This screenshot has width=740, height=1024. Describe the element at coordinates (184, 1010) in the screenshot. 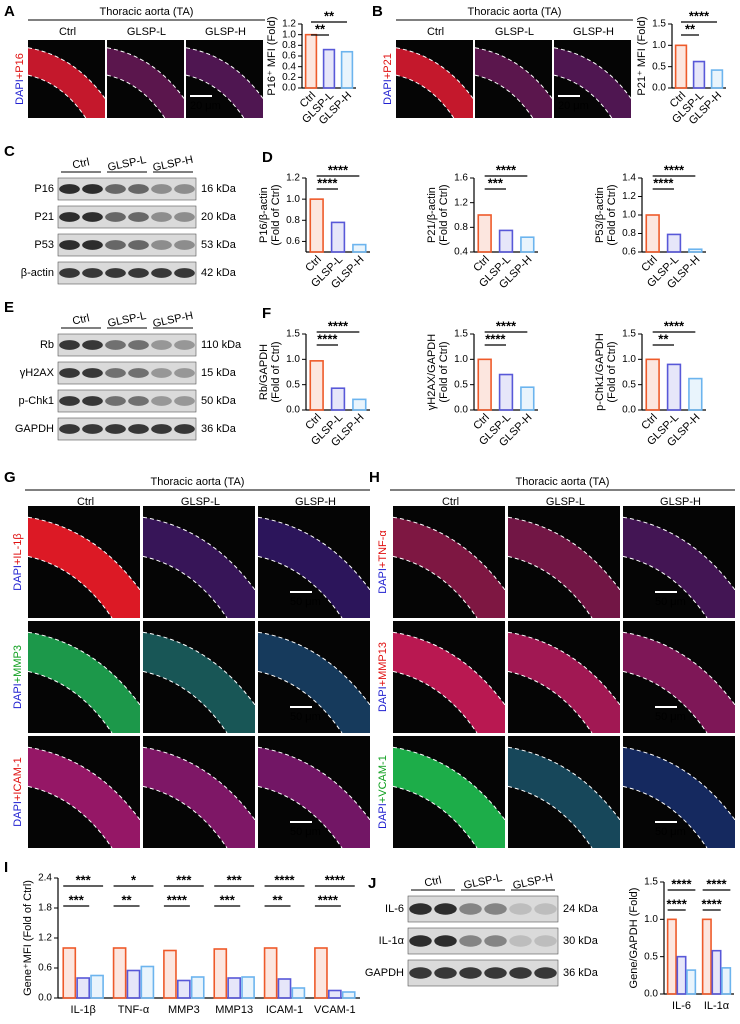

I see `x-tick-label: MMP3` at that location.